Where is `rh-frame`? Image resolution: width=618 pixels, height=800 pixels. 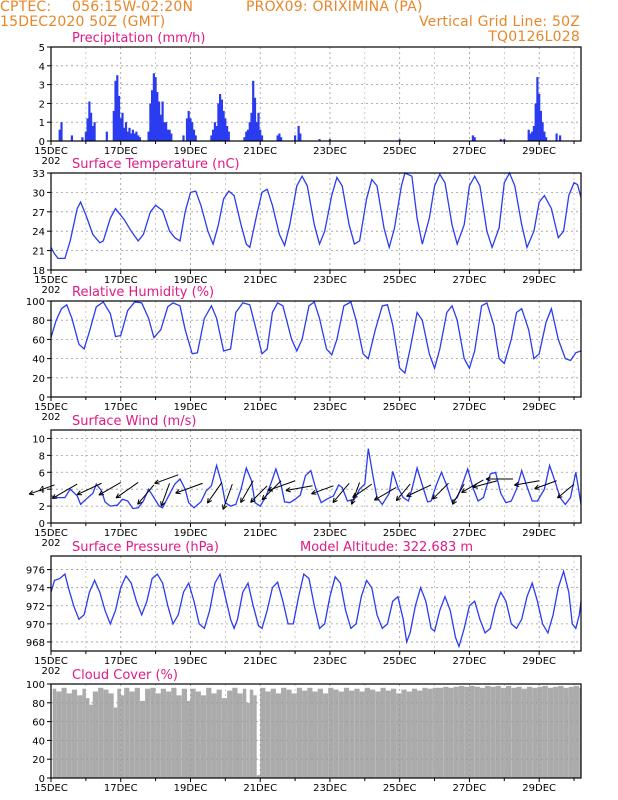 rh-frame is located at coordinates (316, 349).